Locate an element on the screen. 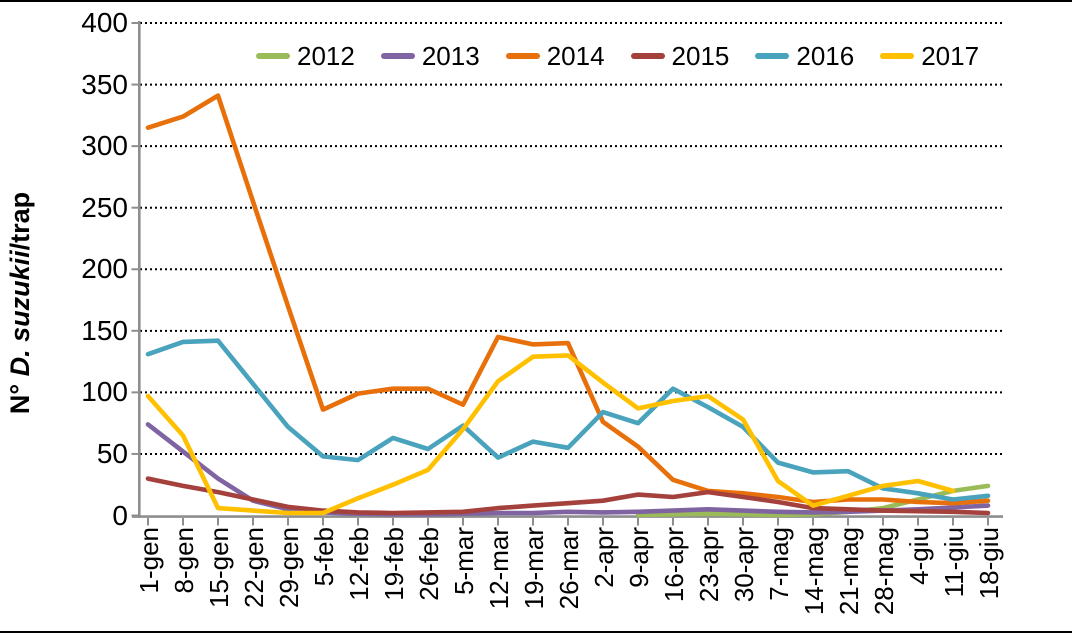 The height and width of the screenshot is (634, 1072). legend-swatch-2015 is located at coordinates (647, 56).